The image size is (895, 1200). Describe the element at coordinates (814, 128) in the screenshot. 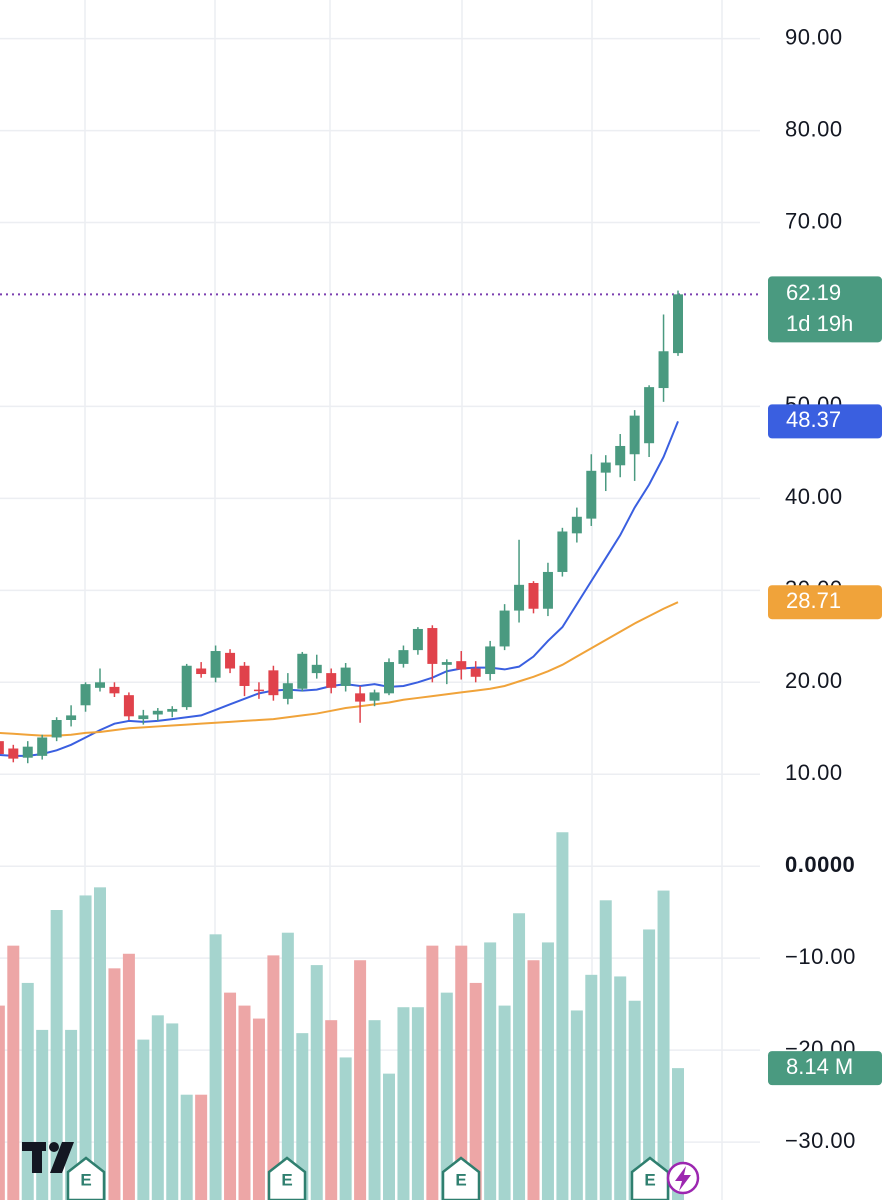

I see `y-tick-label: 80.00` at that location.